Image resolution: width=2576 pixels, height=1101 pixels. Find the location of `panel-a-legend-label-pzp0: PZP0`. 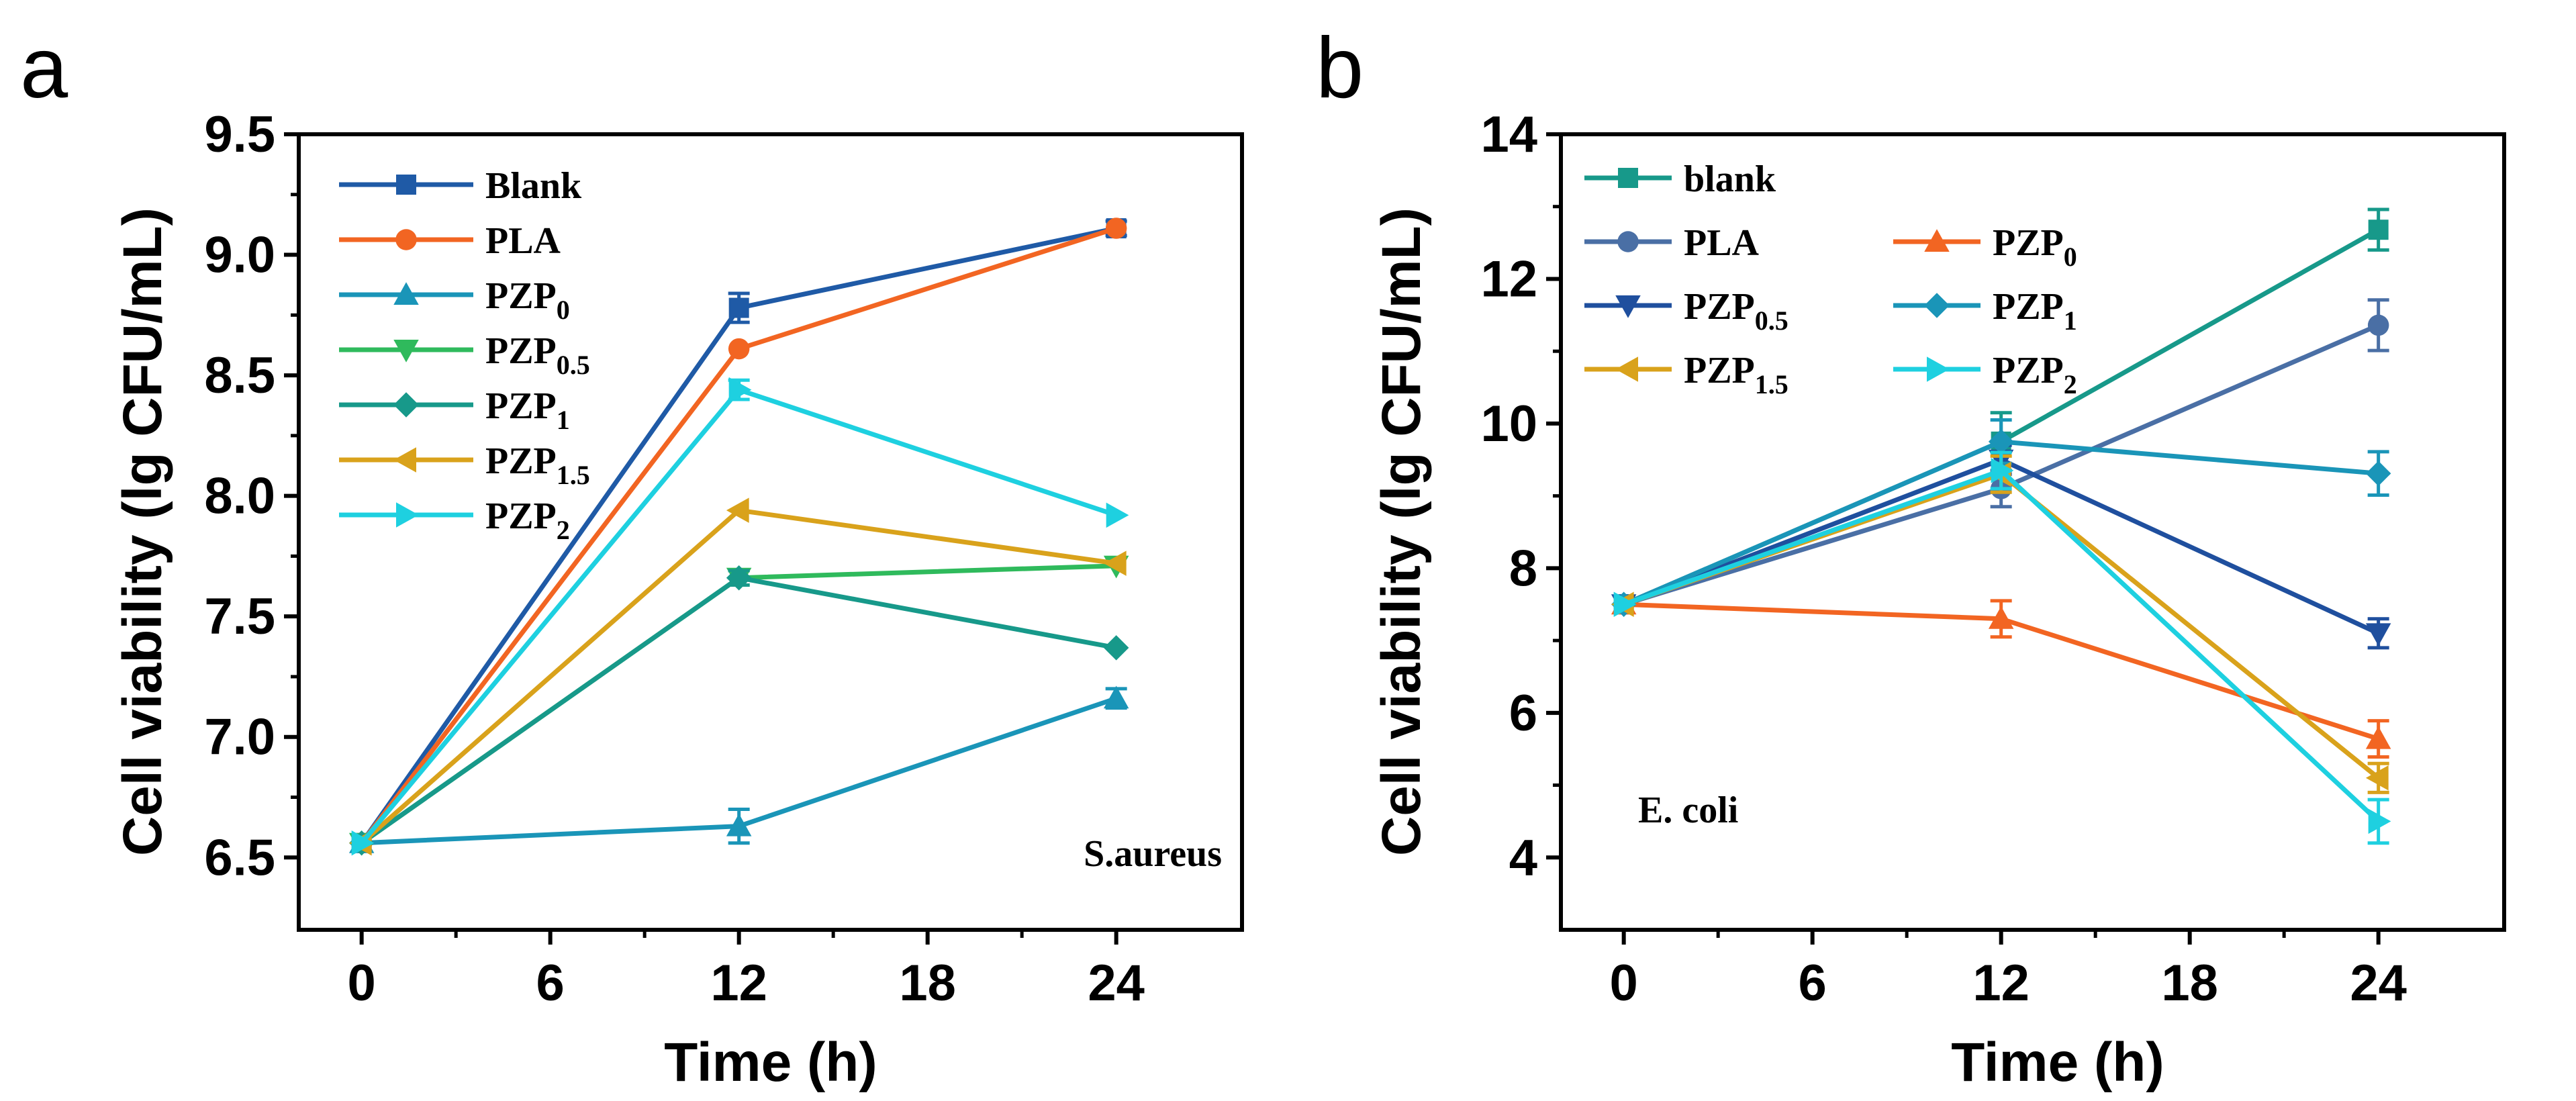

panel-a-legend-label-pzp0: PZP0 is located at coordinates (527, 300).